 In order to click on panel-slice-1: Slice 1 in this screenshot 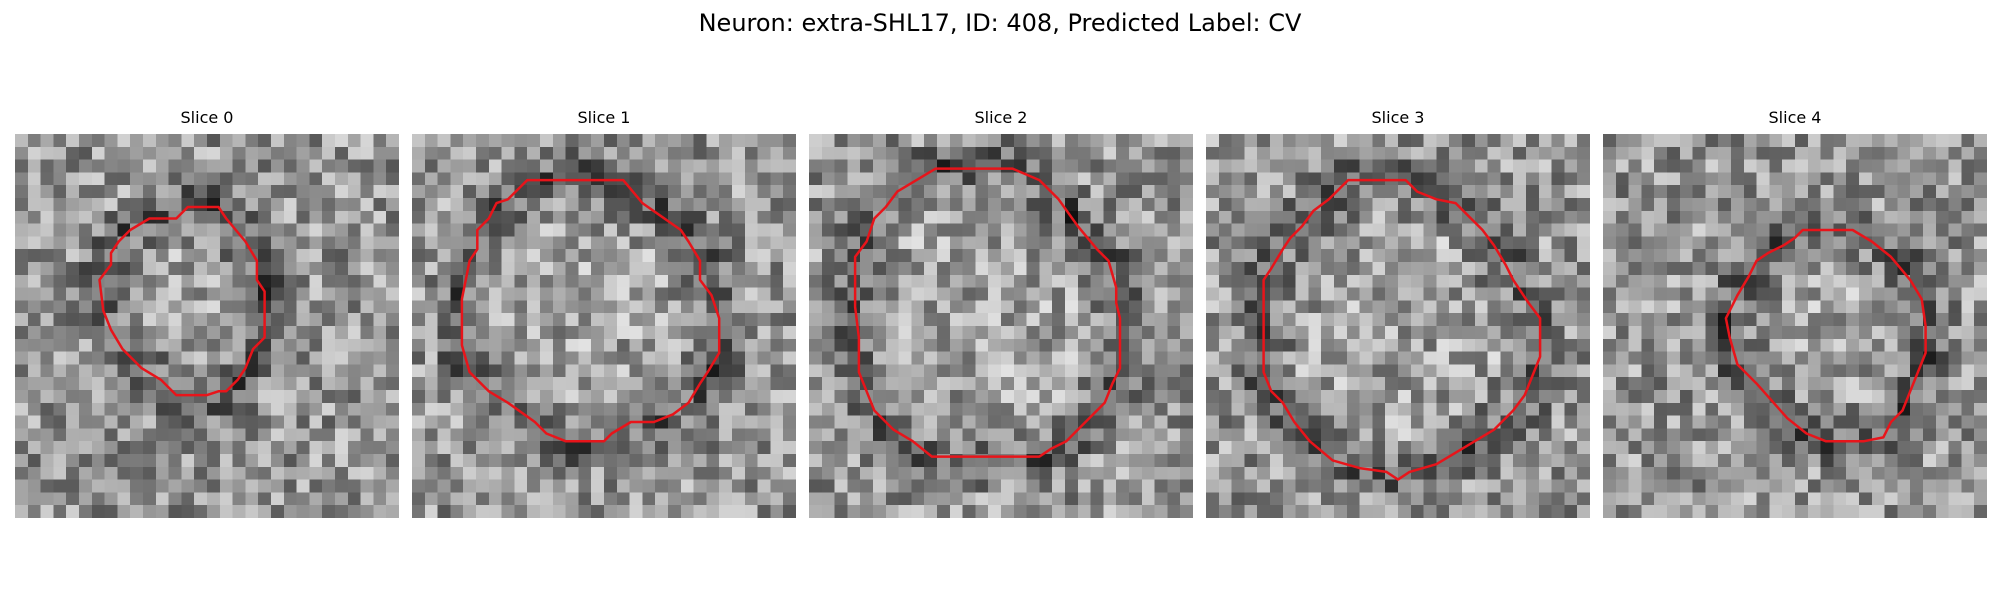, I will do `click(604, 313)`.